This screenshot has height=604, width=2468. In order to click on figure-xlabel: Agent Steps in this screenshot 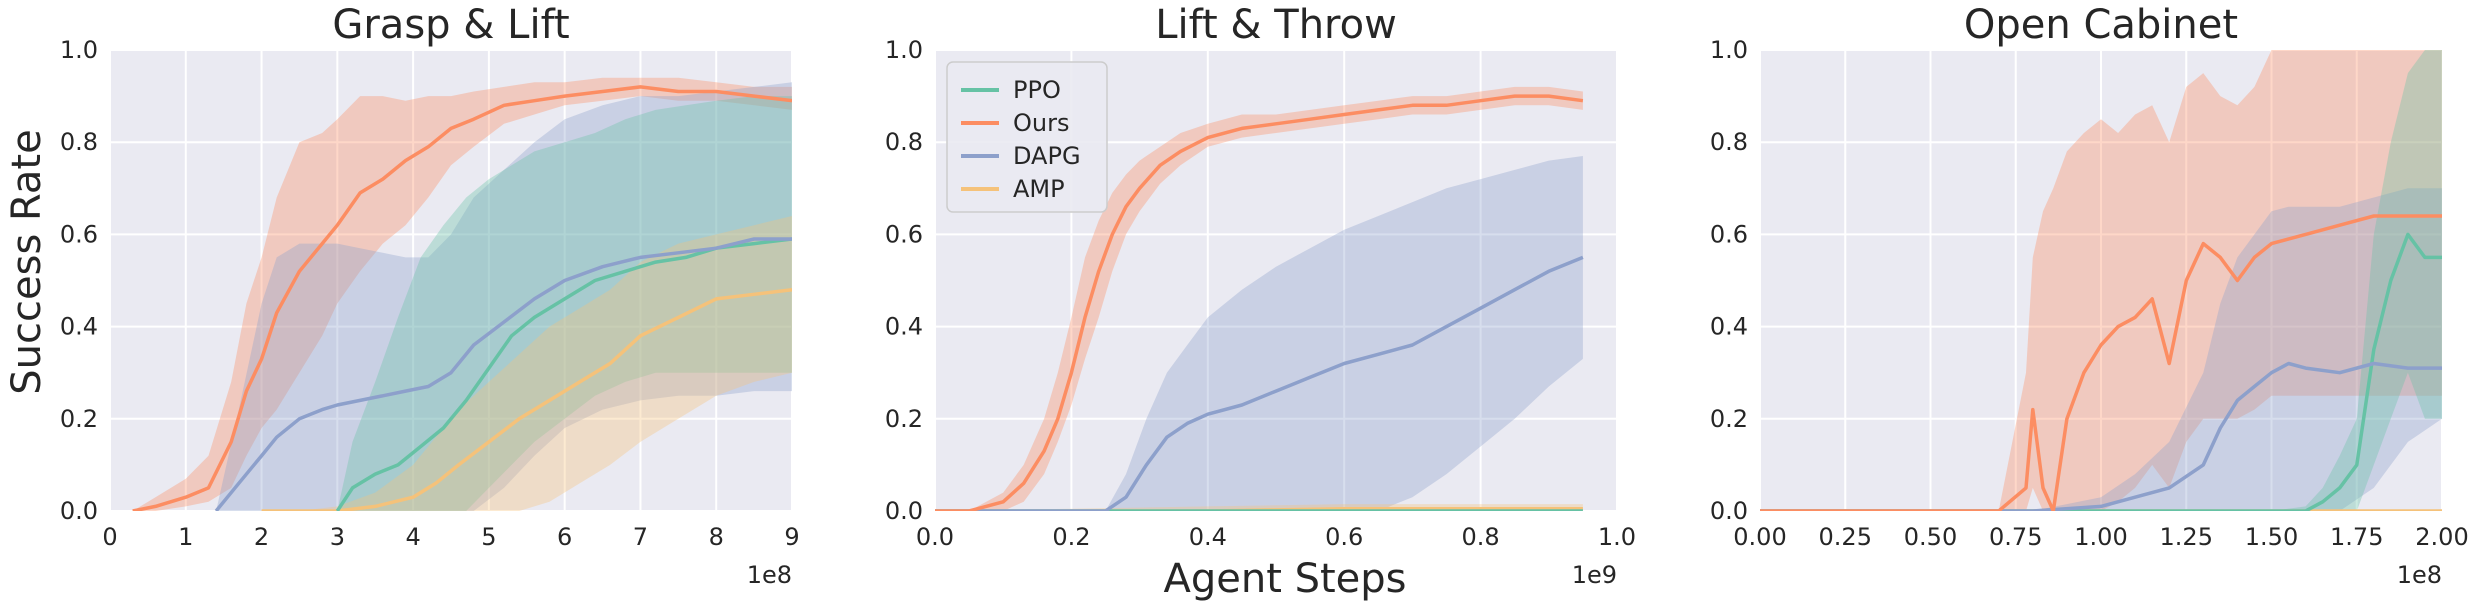, I will do `click(1284, 579)`.